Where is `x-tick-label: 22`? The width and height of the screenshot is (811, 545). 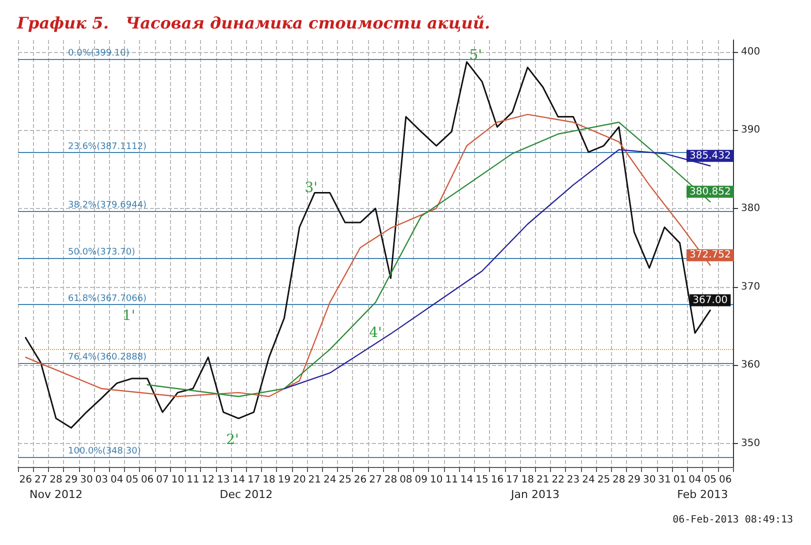
x-tick-label: 22 is located at coordinates (558, 480).